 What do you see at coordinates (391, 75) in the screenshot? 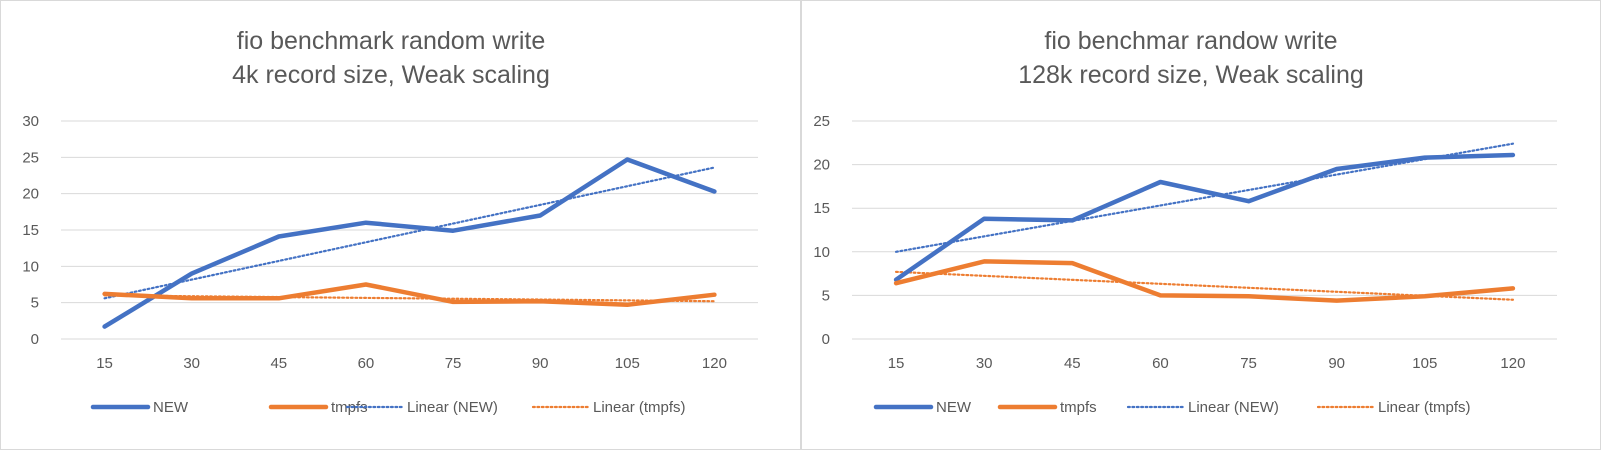
I see `chart-title-line-2: 4k record size, Weak scaling` at bounding box center [391, 75].